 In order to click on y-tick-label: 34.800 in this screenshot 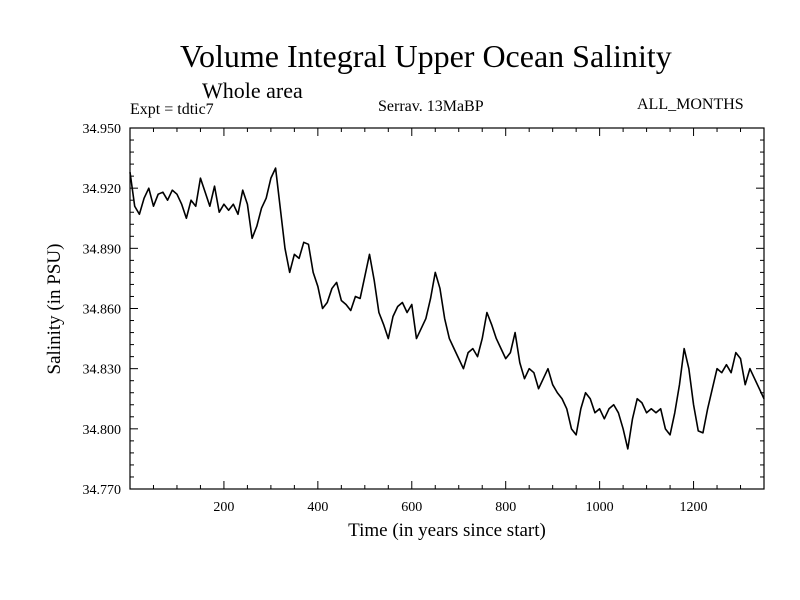, I will do `click(102, 430)`.